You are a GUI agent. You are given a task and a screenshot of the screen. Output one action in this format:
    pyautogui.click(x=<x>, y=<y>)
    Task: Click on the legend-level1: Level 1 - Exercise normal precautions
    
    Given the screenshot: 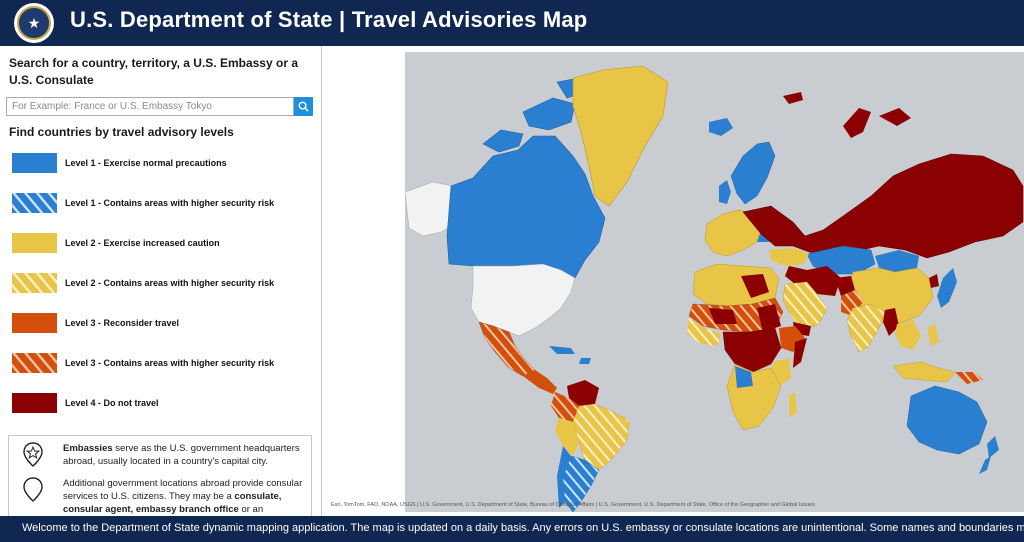 What is the action you would take?
    pyautogui.click(x=162, y=163)
    